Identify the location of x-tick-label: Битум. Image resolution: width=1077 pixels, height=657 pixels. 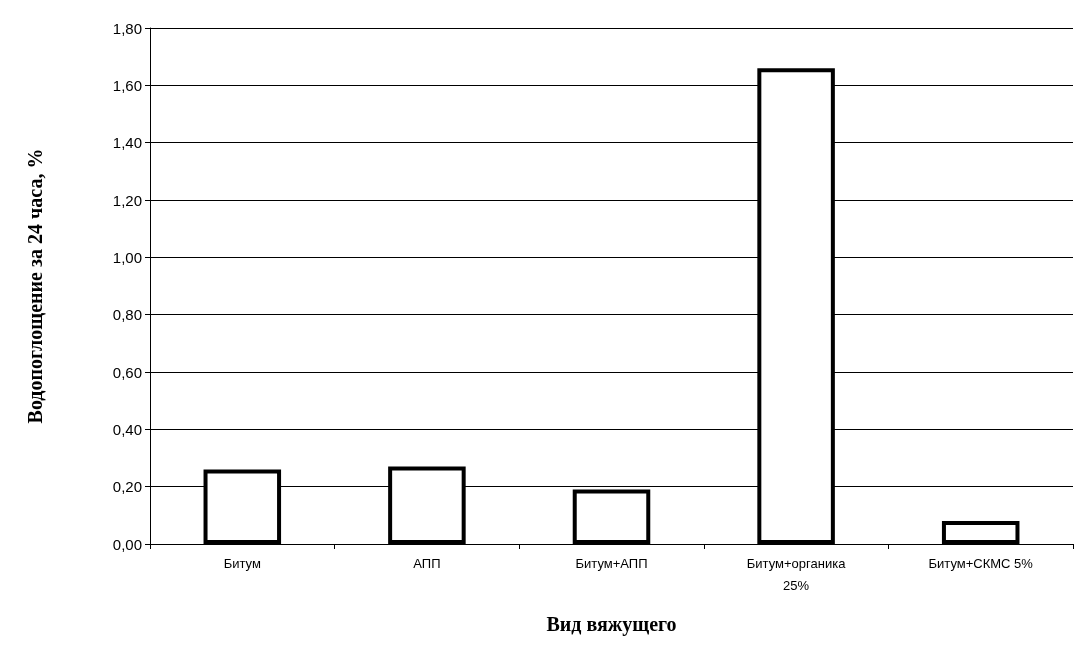
(242, 563).